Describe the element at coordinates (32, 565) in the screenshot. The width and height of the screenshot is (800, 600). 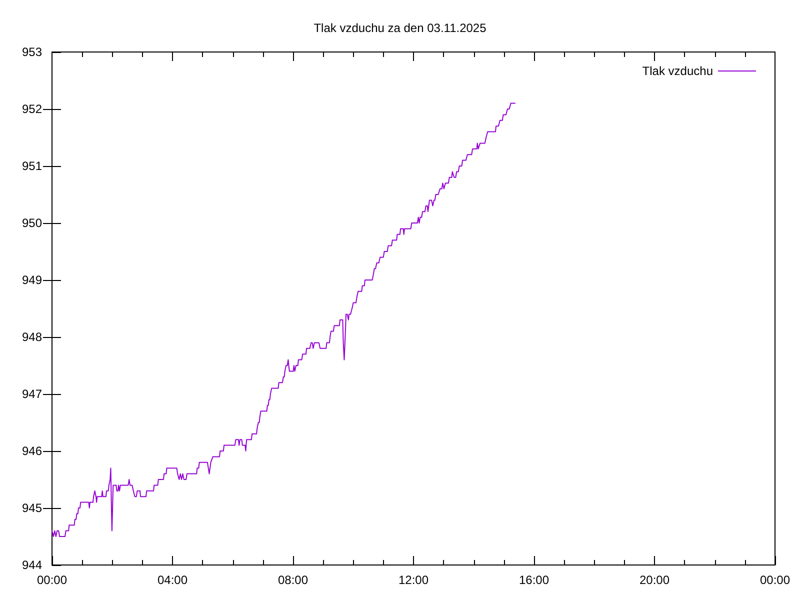
I see `y-tick-label: 944` at that location.